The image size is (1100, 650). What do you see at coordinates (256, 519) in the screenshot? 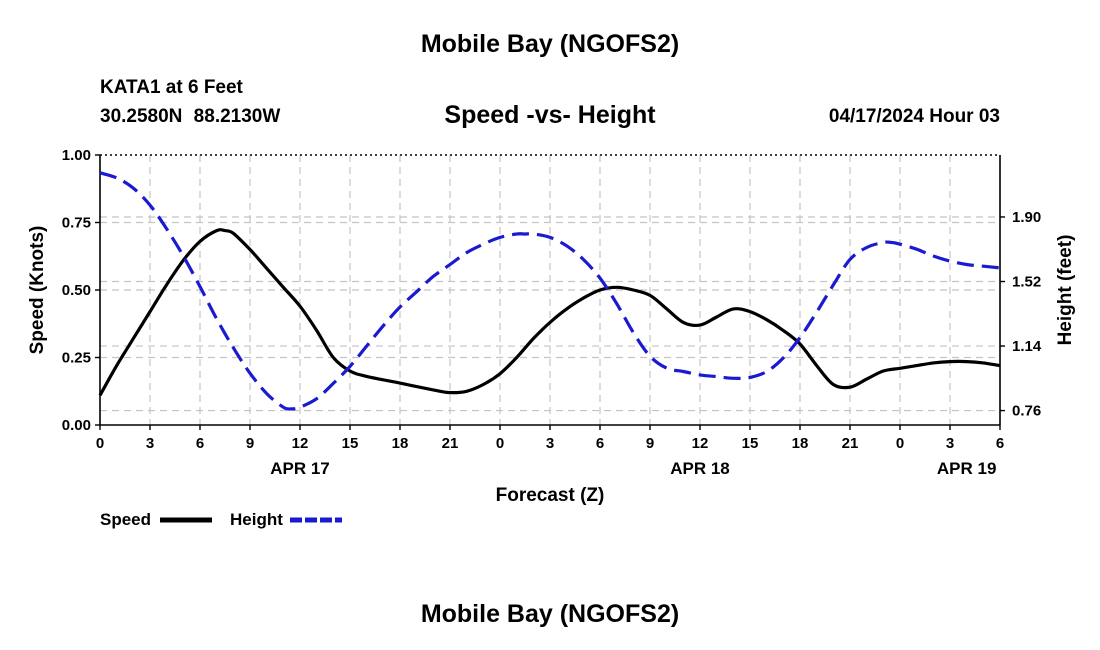
I see `legend-label-height: Height` at bounding box center [256, 519].